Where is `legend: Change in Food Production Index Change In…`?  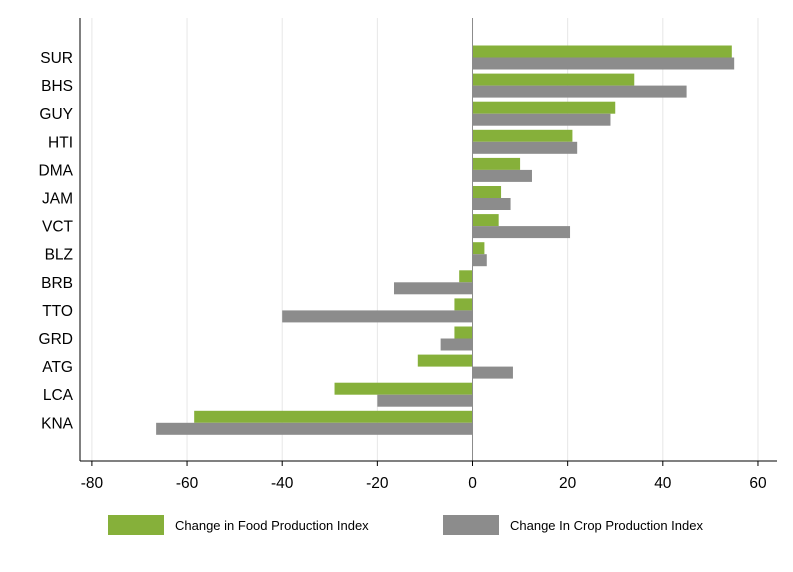
legend: Change in Food Production Index Change In… is located at coordinates (405, 525).